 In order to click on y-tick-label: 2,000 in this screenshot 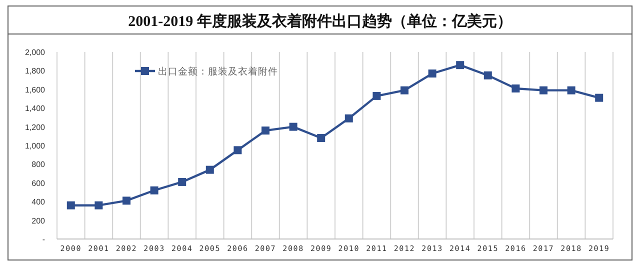, I will do `click(35, 52)`.